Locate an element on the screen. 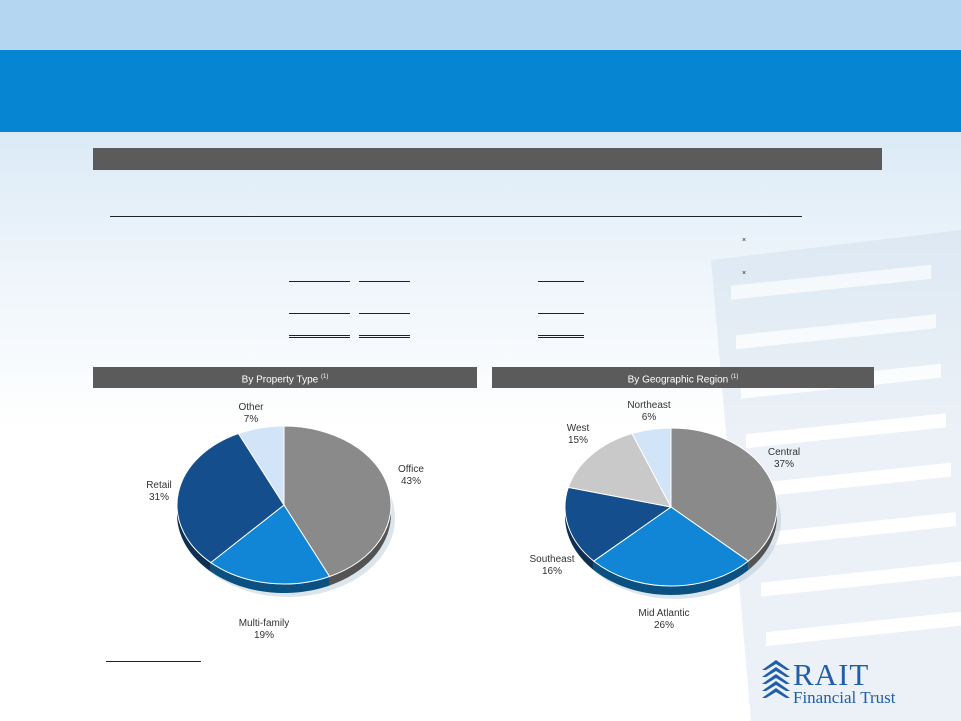  slice-value-label: 26% is located at coordinates (664, 625).